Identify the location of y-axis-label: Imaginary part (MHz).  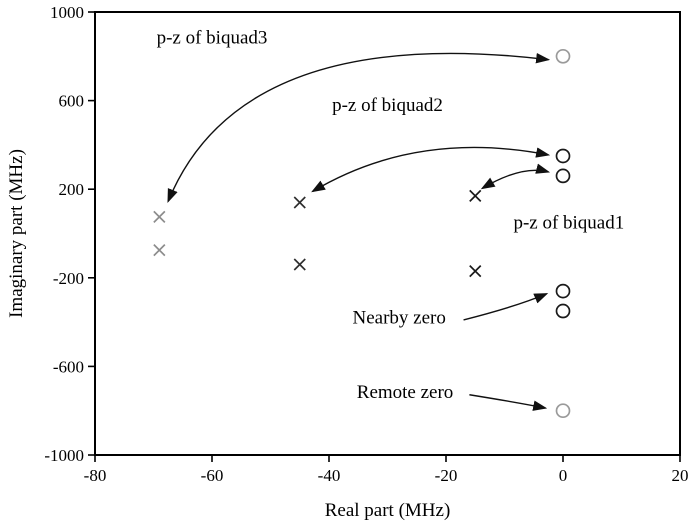
(16, 233).